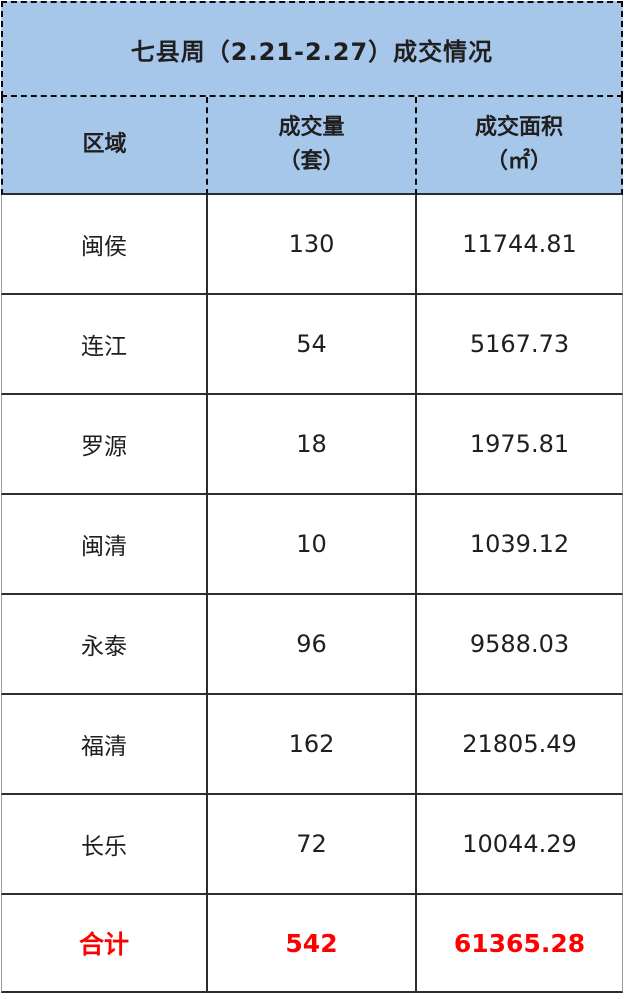  What do you see at coordinates (104, 645) in the screenshot?
I see `table-row-region: 永泰` at bounding box center [104, 645].